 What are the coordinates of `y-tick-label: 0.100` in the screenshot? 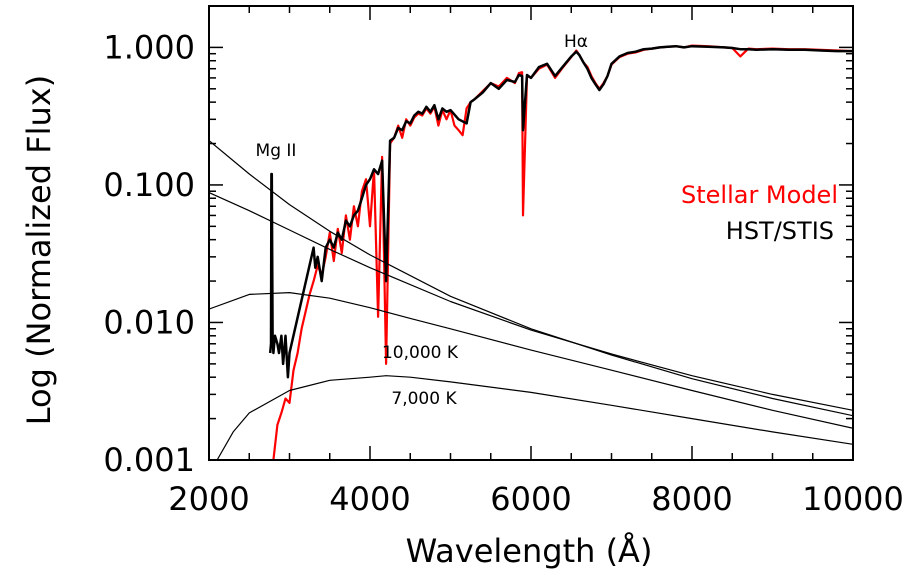 It's located at (149, 185).